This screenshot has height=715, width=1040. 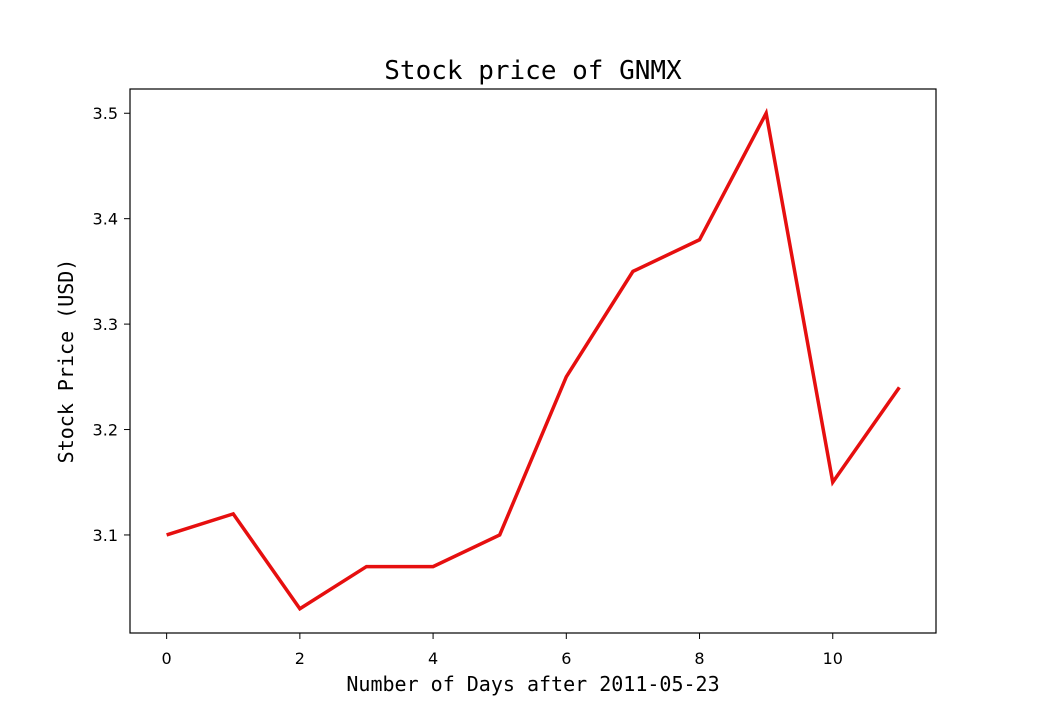 I want to click on x-tick-label: 10, so click(x=833, y=658).